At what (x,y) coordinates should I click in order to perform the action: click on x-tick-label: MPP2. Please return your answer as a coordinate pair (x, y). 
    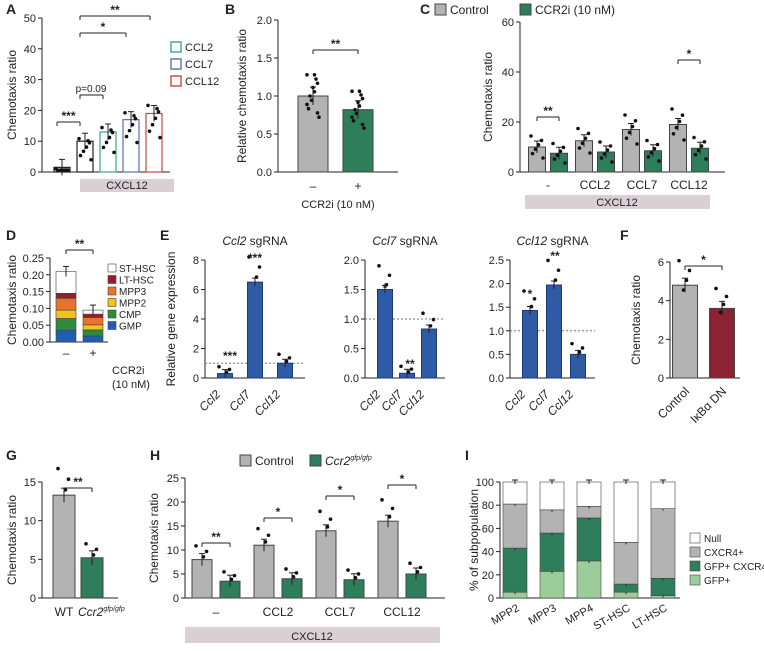
    Looking at the image, I should click on (506, 614).